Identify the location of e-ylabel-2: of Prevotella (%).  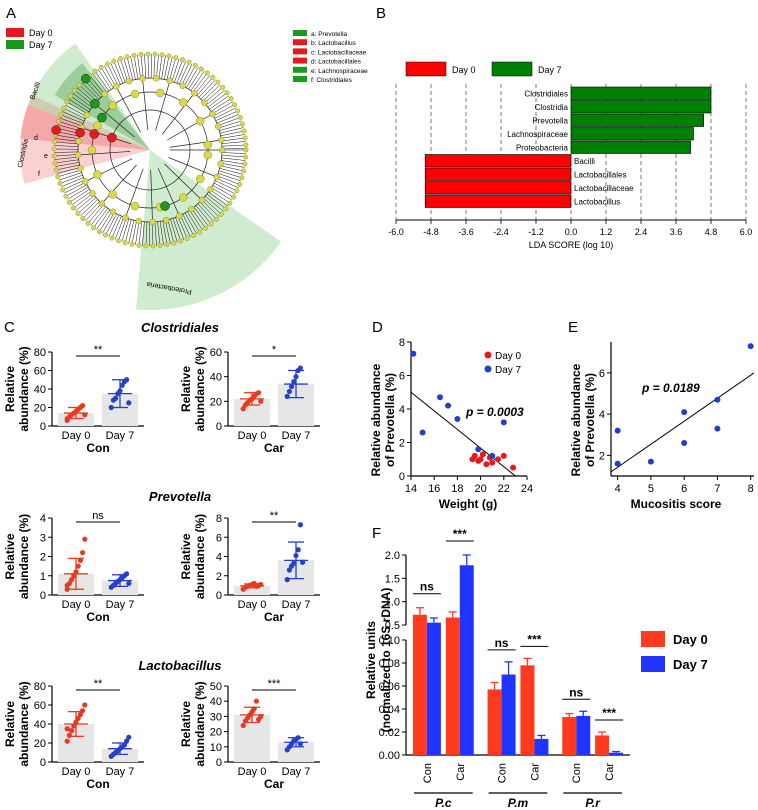
(590, 420).